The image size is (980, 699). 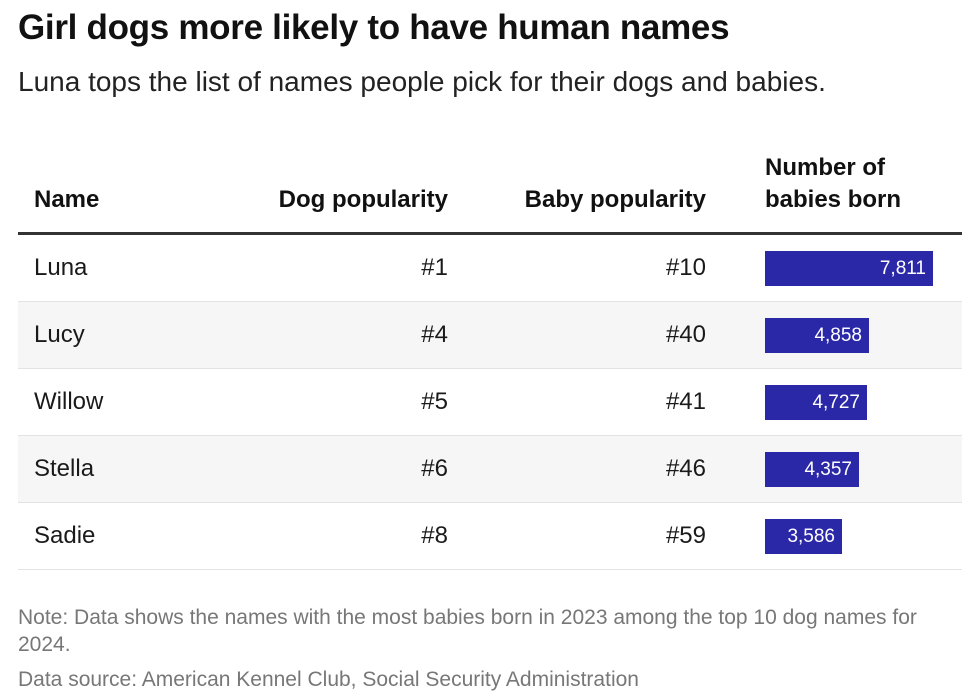 What do you see at coordinates (490, 536) in the screenshot?
I see `table-row: Sadie #8 #59 3,586` at bounding box center [490, 536].